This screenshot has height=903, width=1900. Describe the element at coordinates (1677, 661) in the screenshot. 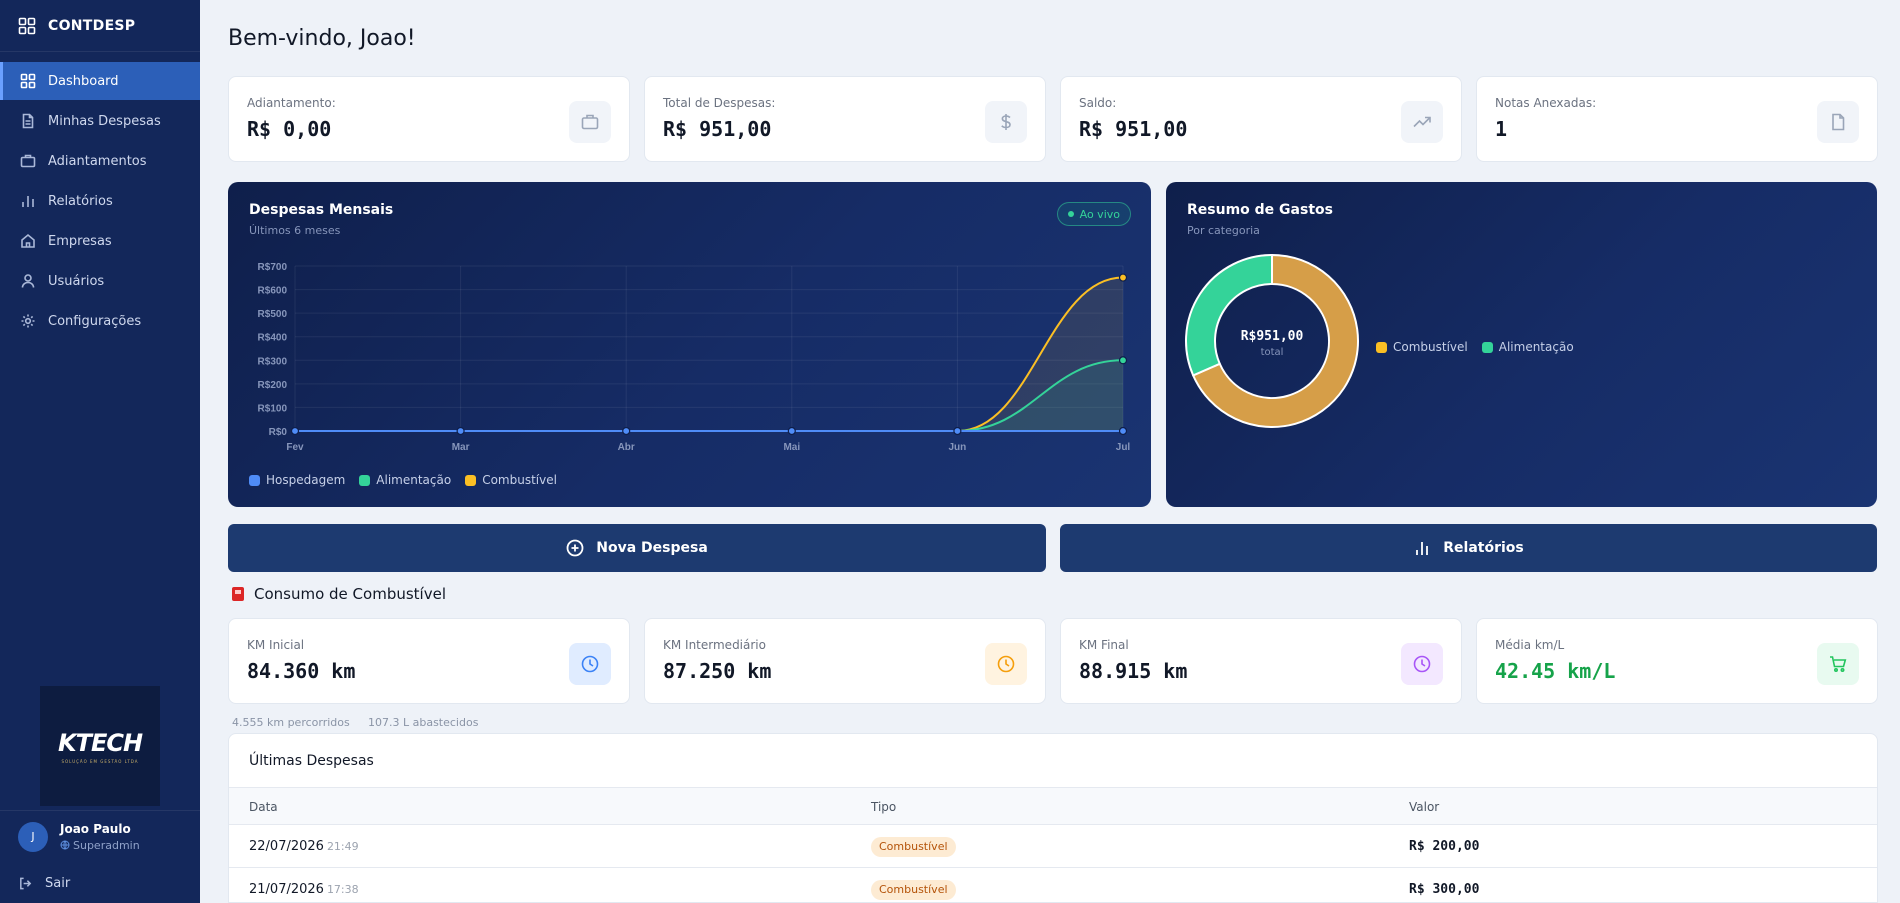

I see `fuel-card-media-km-l: Média km/L 42.45 km/L` at that location.